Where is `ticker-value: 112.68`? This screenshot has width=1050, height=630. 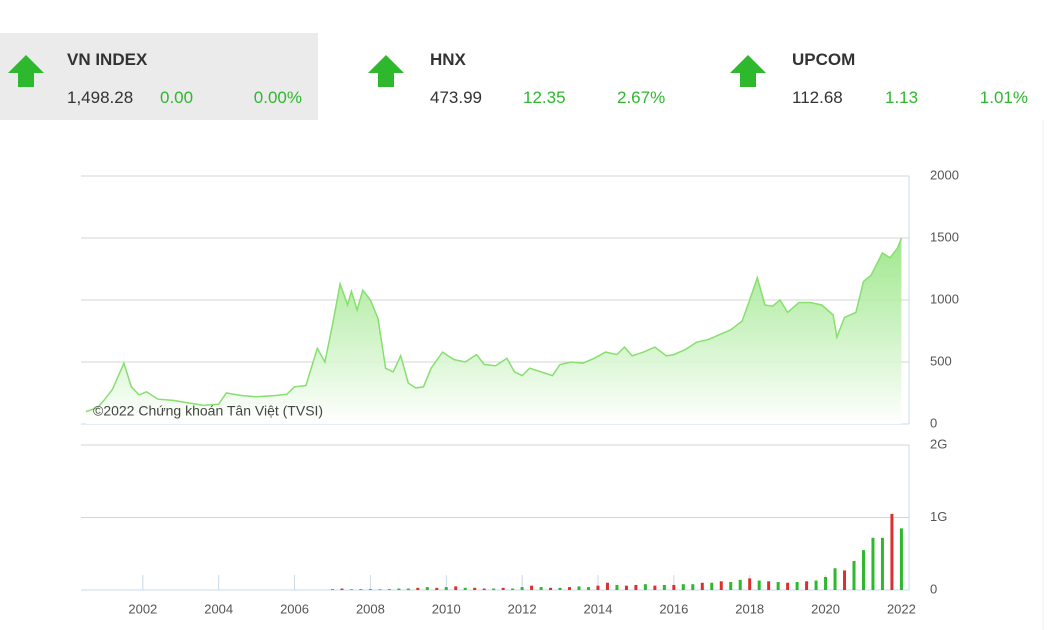
ticker-value: 112.68 is located at coordinates (817, 97).